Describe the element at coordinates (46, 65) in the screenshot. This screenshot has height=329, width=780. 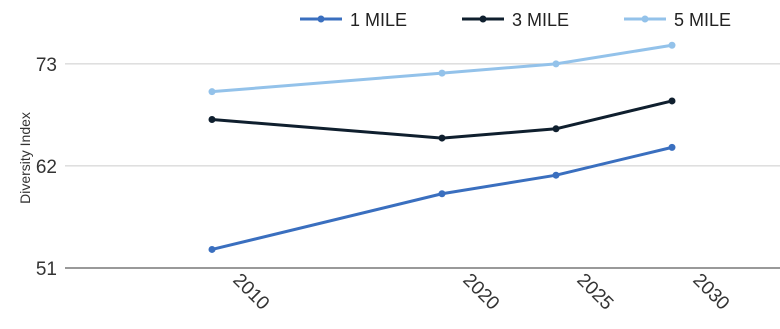
I see `y-tick-label: 73` at that location.